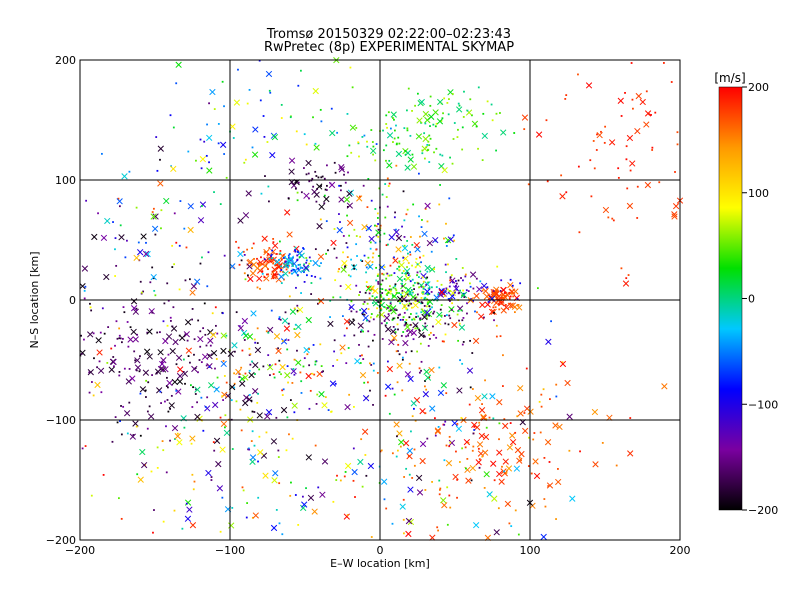 This screenshot has height=600, width=800. Describe the element at coordinates (230, 550) in the screenshot. I see `x-tick-label: −100` at that location.